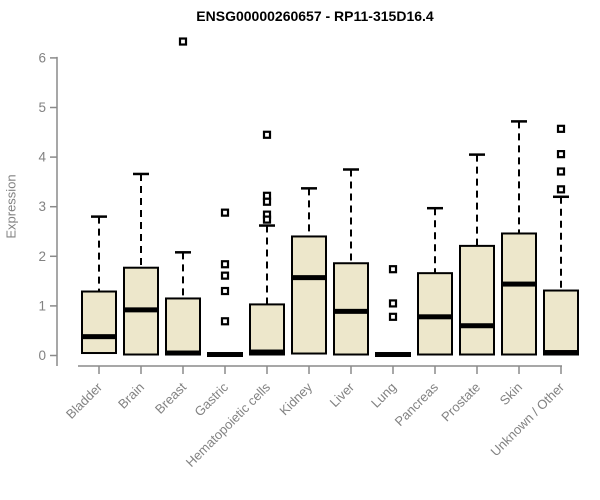 Image resolution: width=600 pixels, height=500 pixels. What do you see at coordinates (511, 394) in the screenshot?
I see `x-tick-label: Skin` at bounding box center [511, 394].